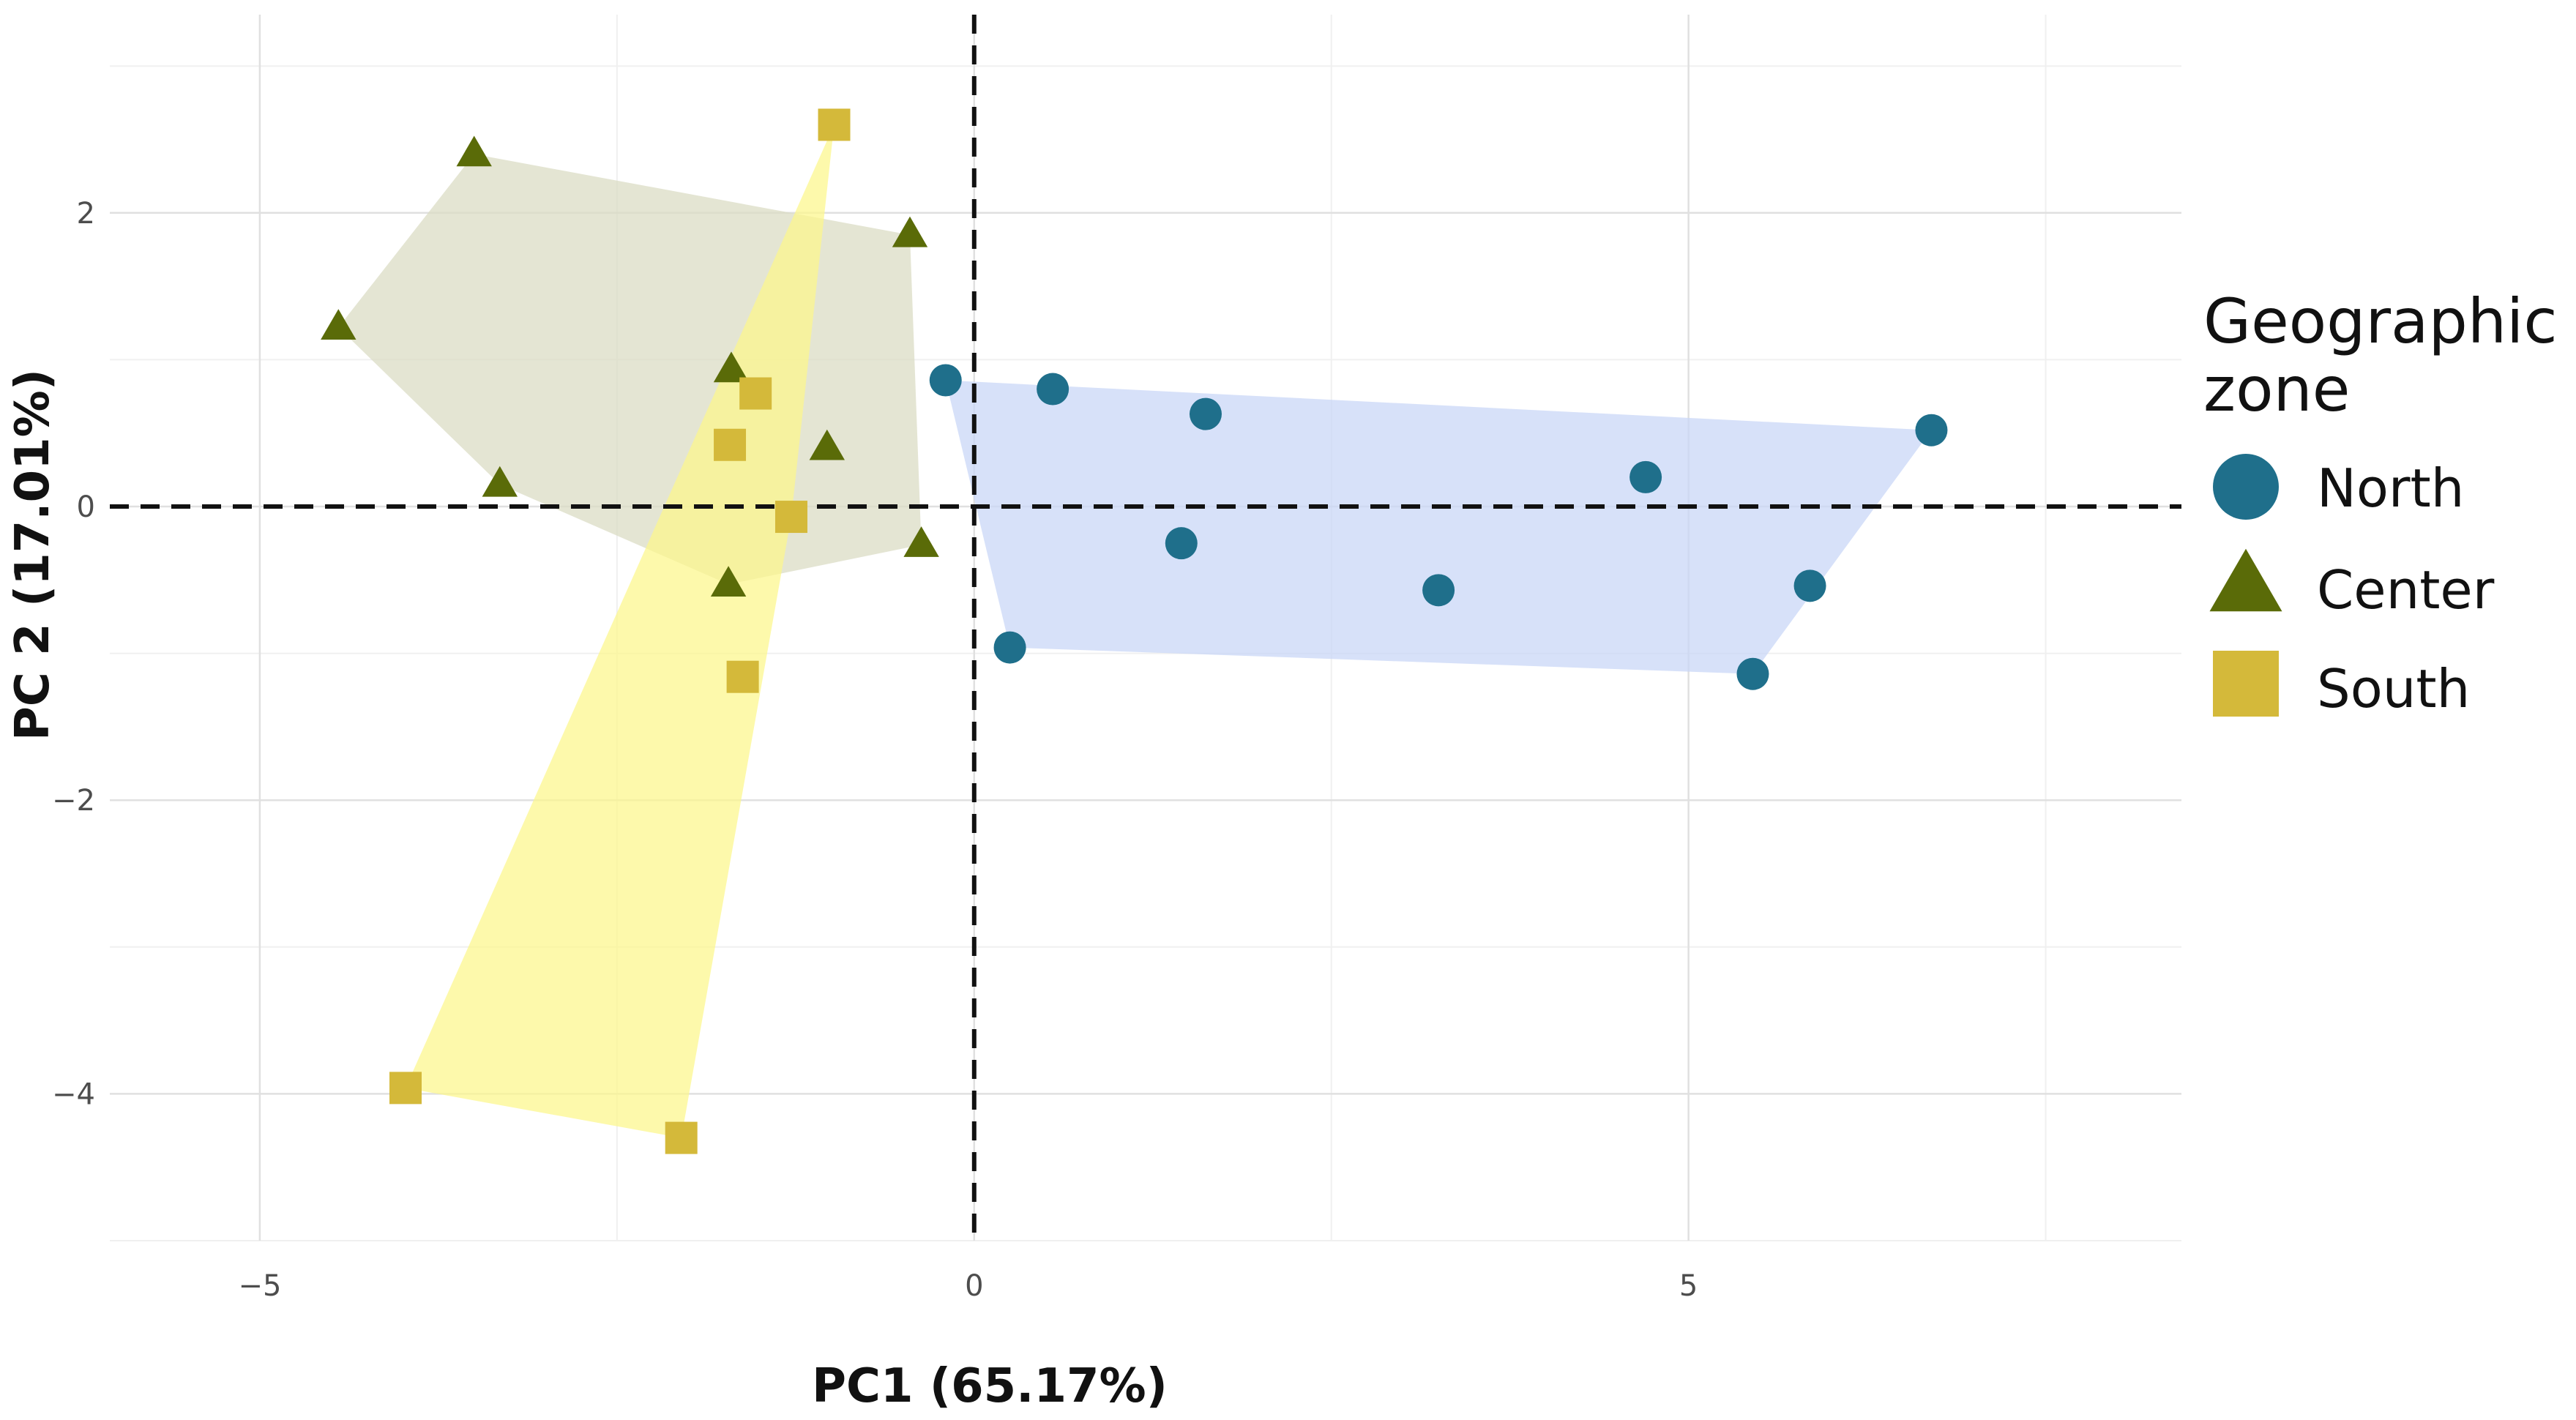 Image resolution: width=2576 pixels, height=1420 pixels. What do you see at coordinates (2406, 590) in the screenshot?
I see `legend-label-center: Center` at bounding box center [2406, 590].